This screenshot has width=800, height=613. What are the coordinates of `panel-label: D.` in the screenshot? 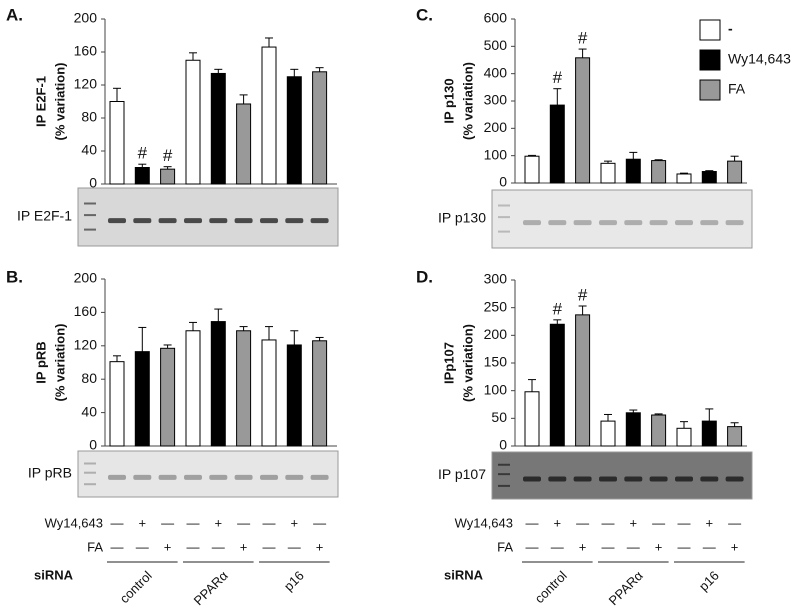 It's located at (424, 276).